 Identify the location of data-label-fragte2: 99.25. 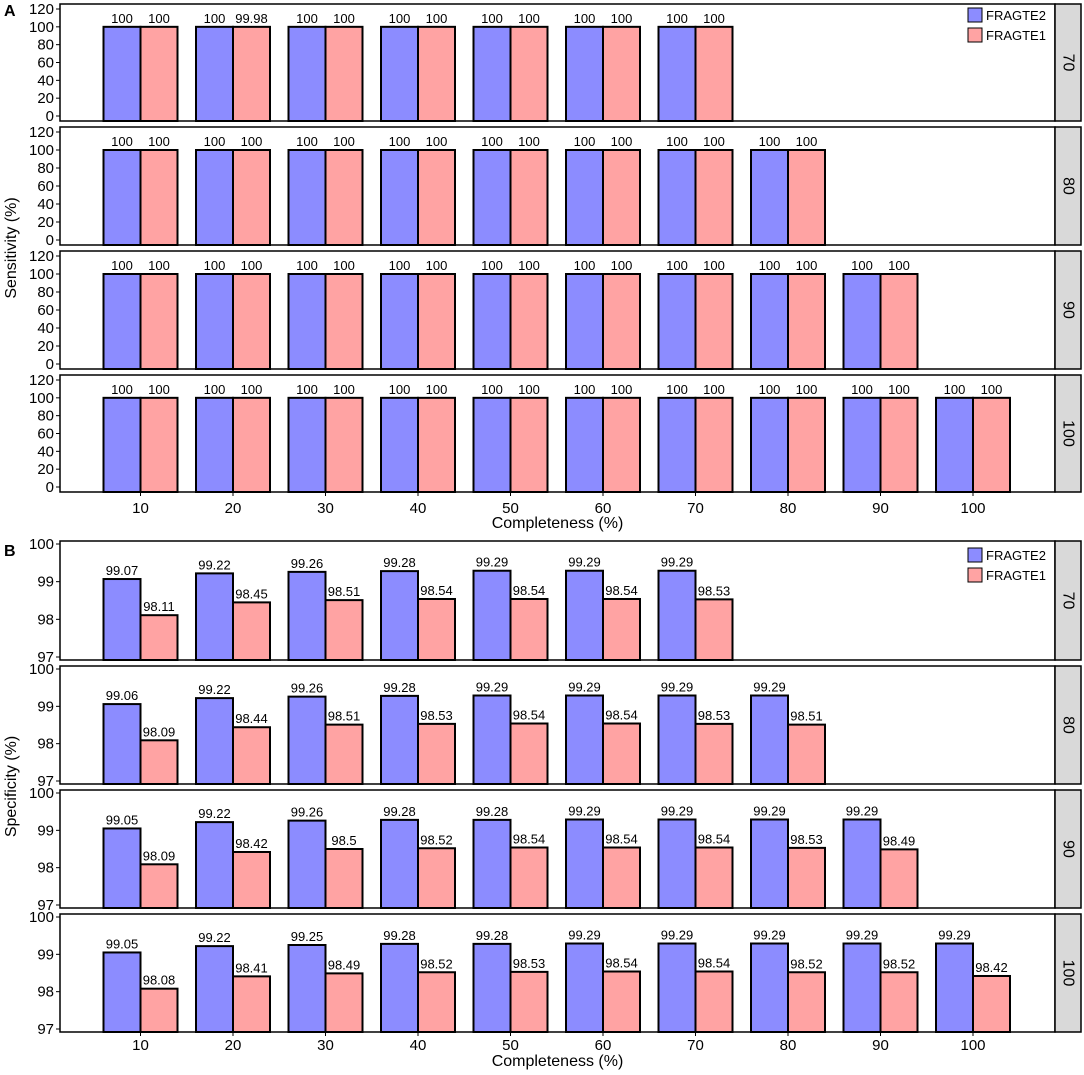
(307, 936).